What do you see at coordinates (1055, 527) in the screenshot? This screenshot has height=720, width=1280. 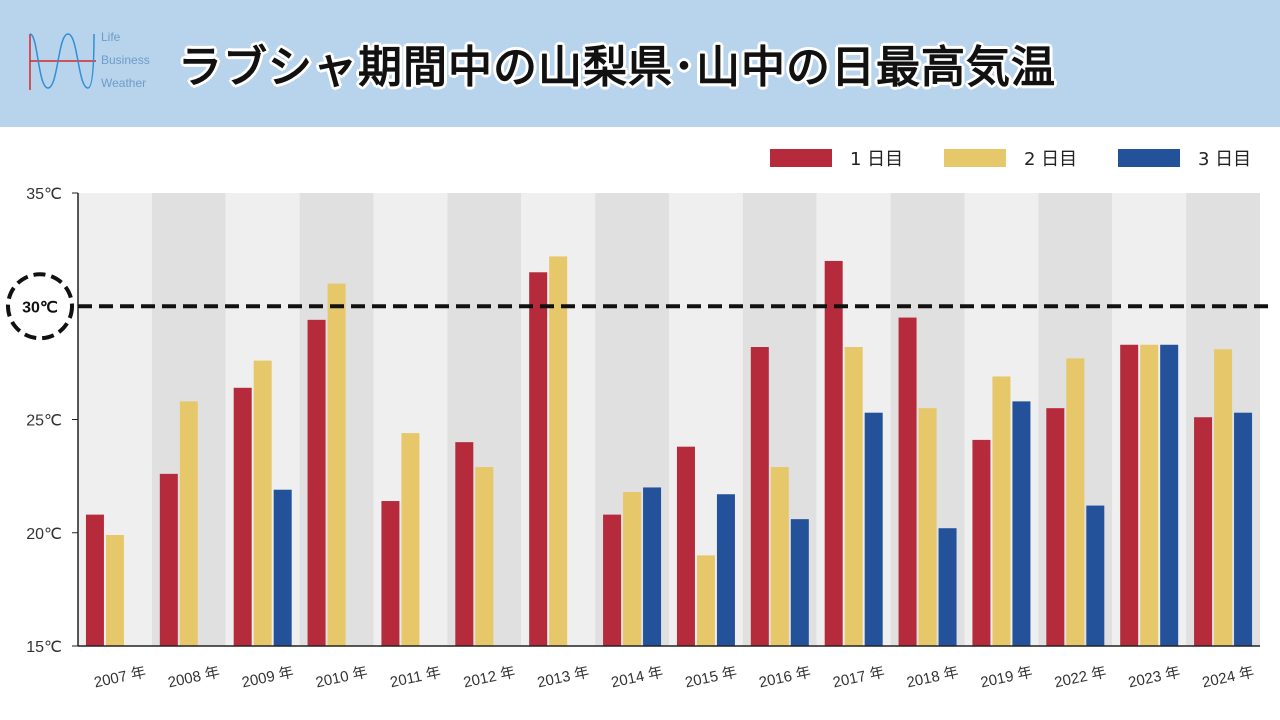 I see `bar-series1-2022年` at bounding box center [1055, 527].